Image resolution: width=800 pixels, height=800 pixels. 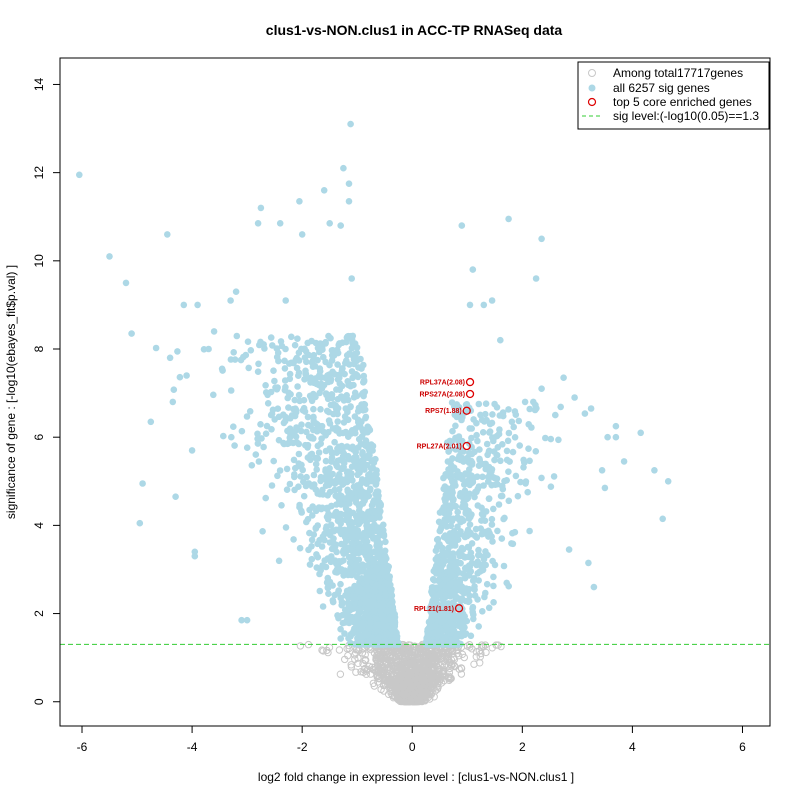 I want to click on legend-symbol-sig, so click(x=592, y=88).